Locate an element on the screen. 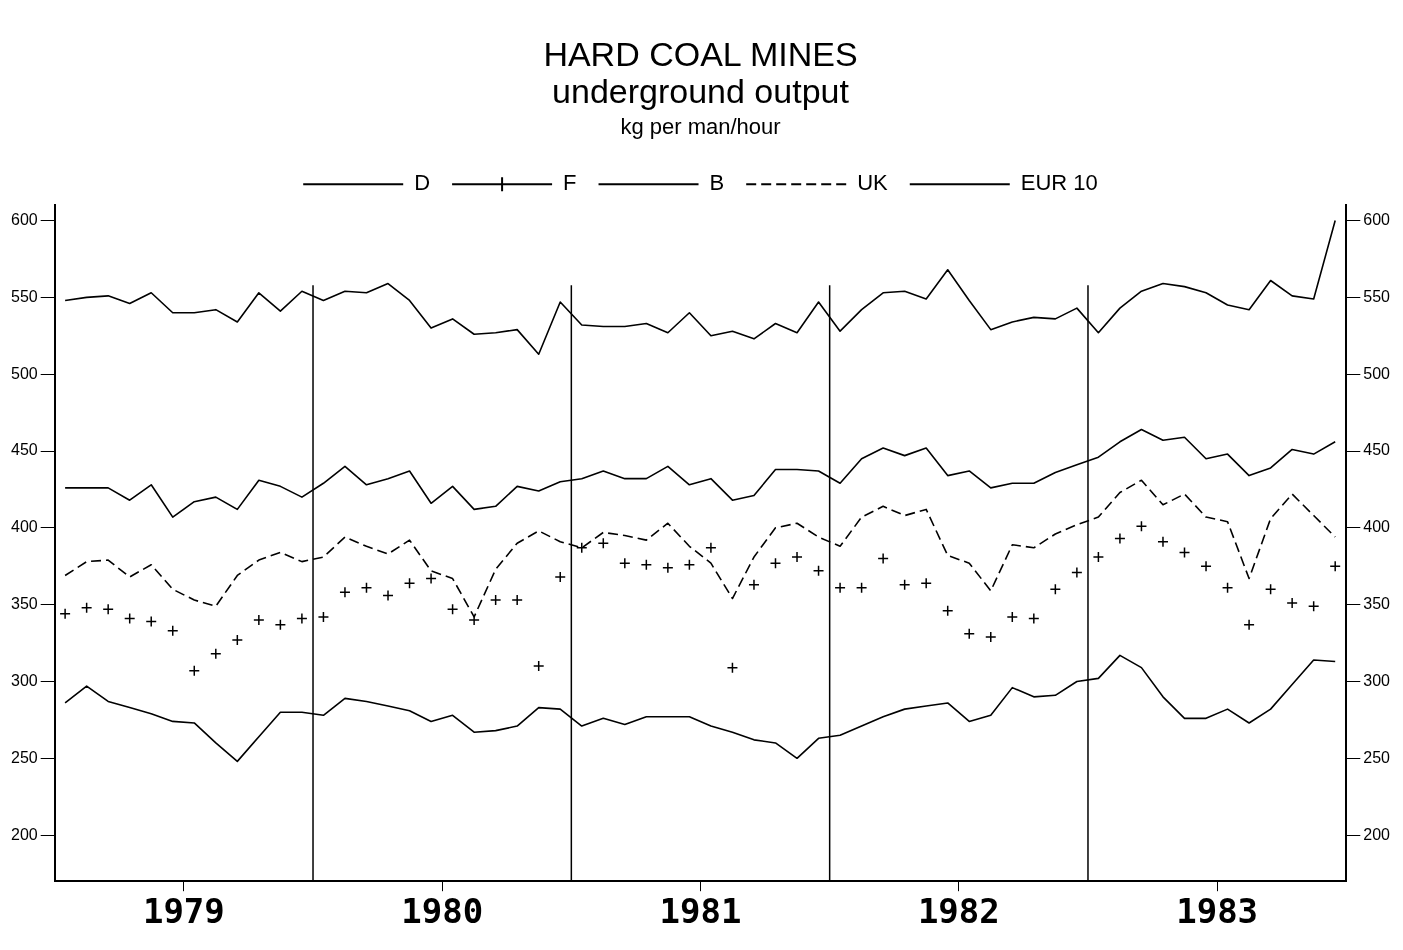  x-tick-label: 1980 is located at coordinates (442, 911).